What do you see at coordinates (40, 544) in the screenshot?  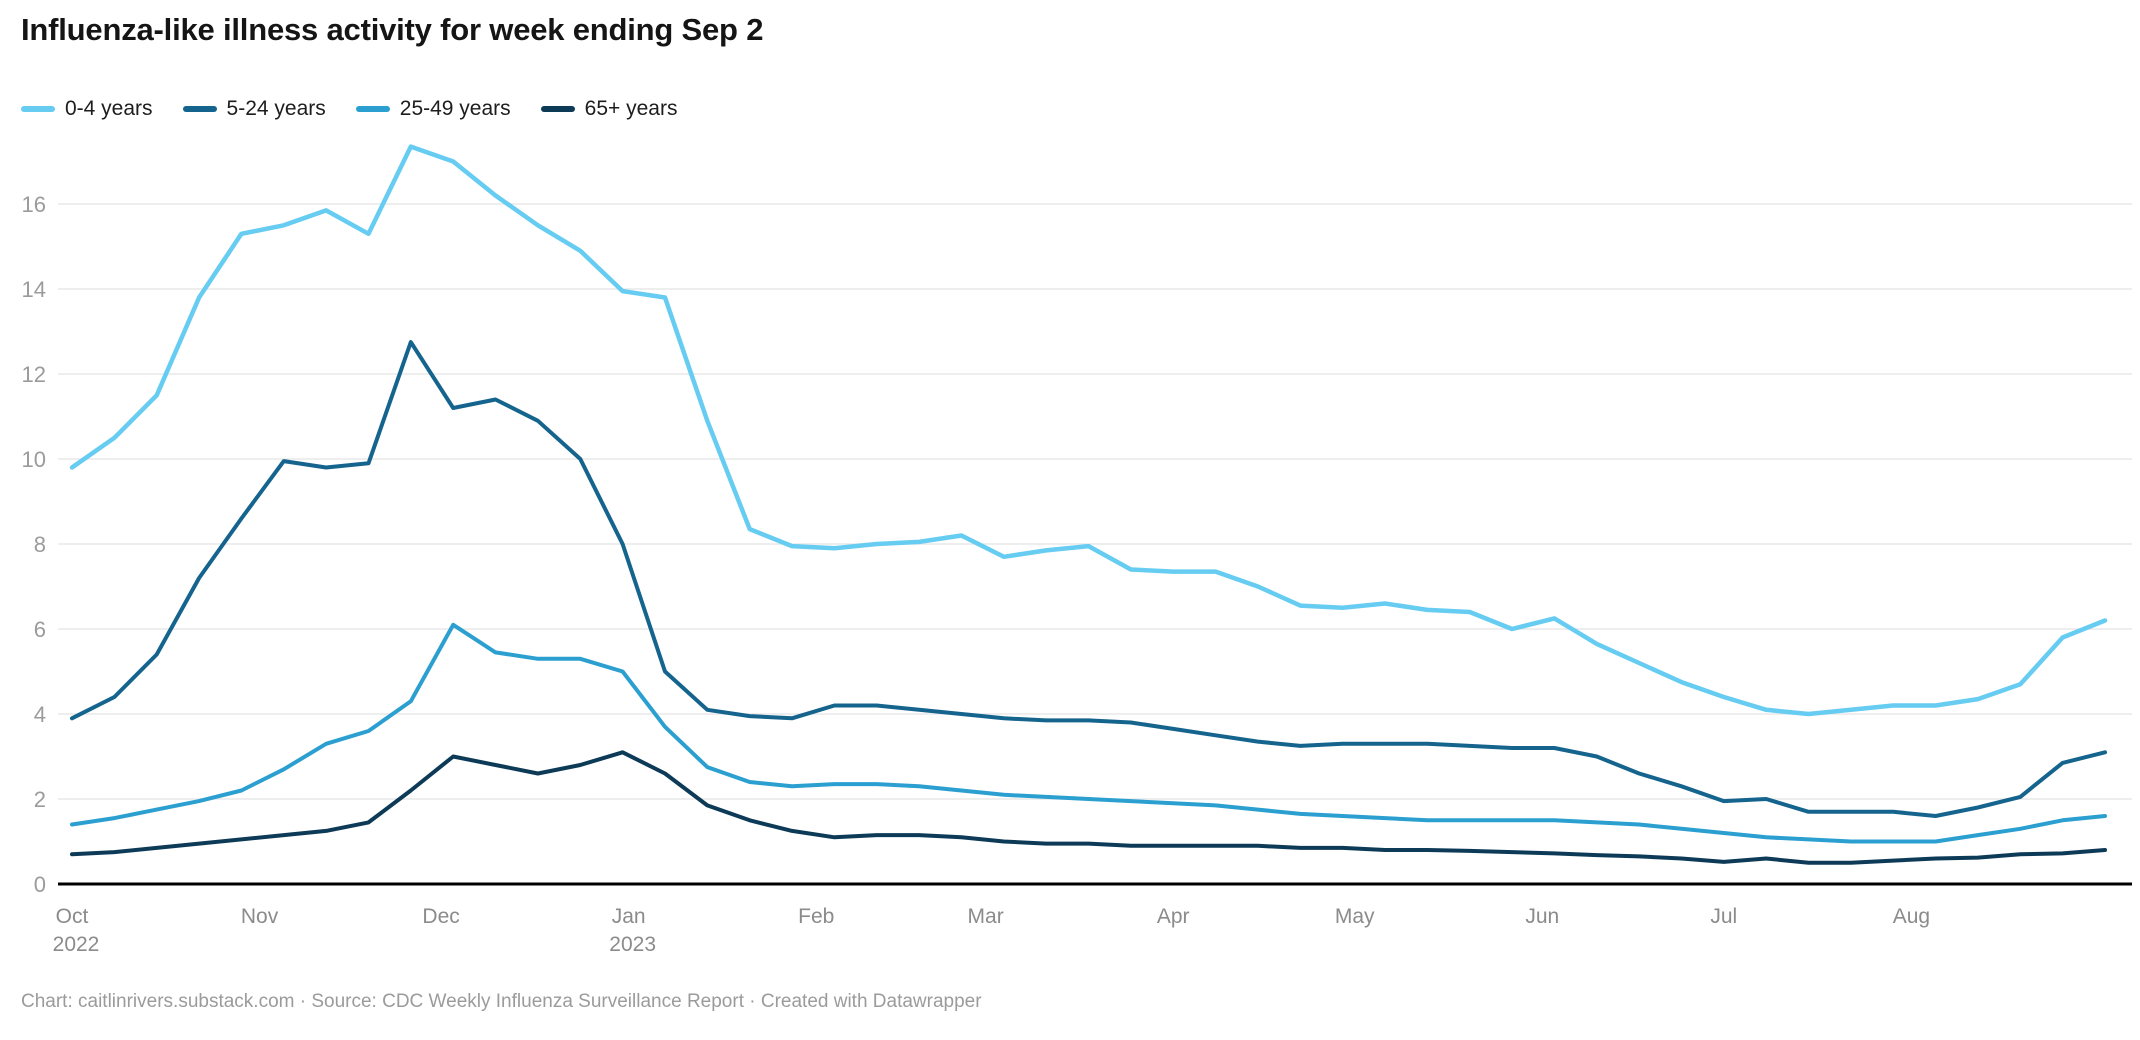 I see `y-axis-tick-label: 8` at bounding box center [40, 544].